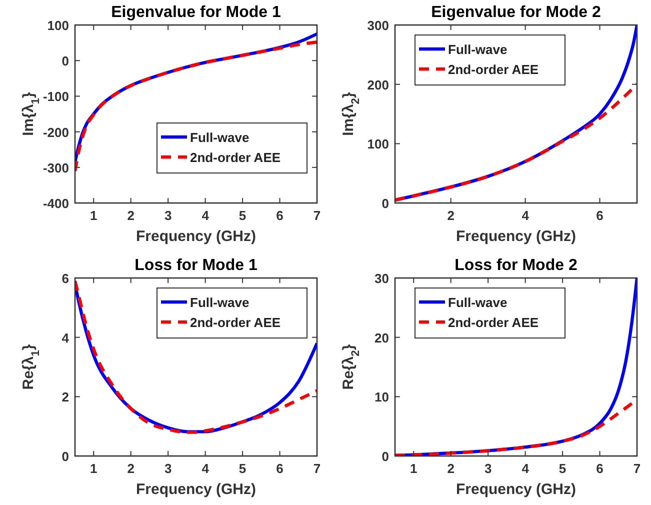 The height and width of the screenshot is (505, 651). What do you see at coordinates (516, 142) in the screenshot?
I see `line-series` at bounding box center [516, 142].